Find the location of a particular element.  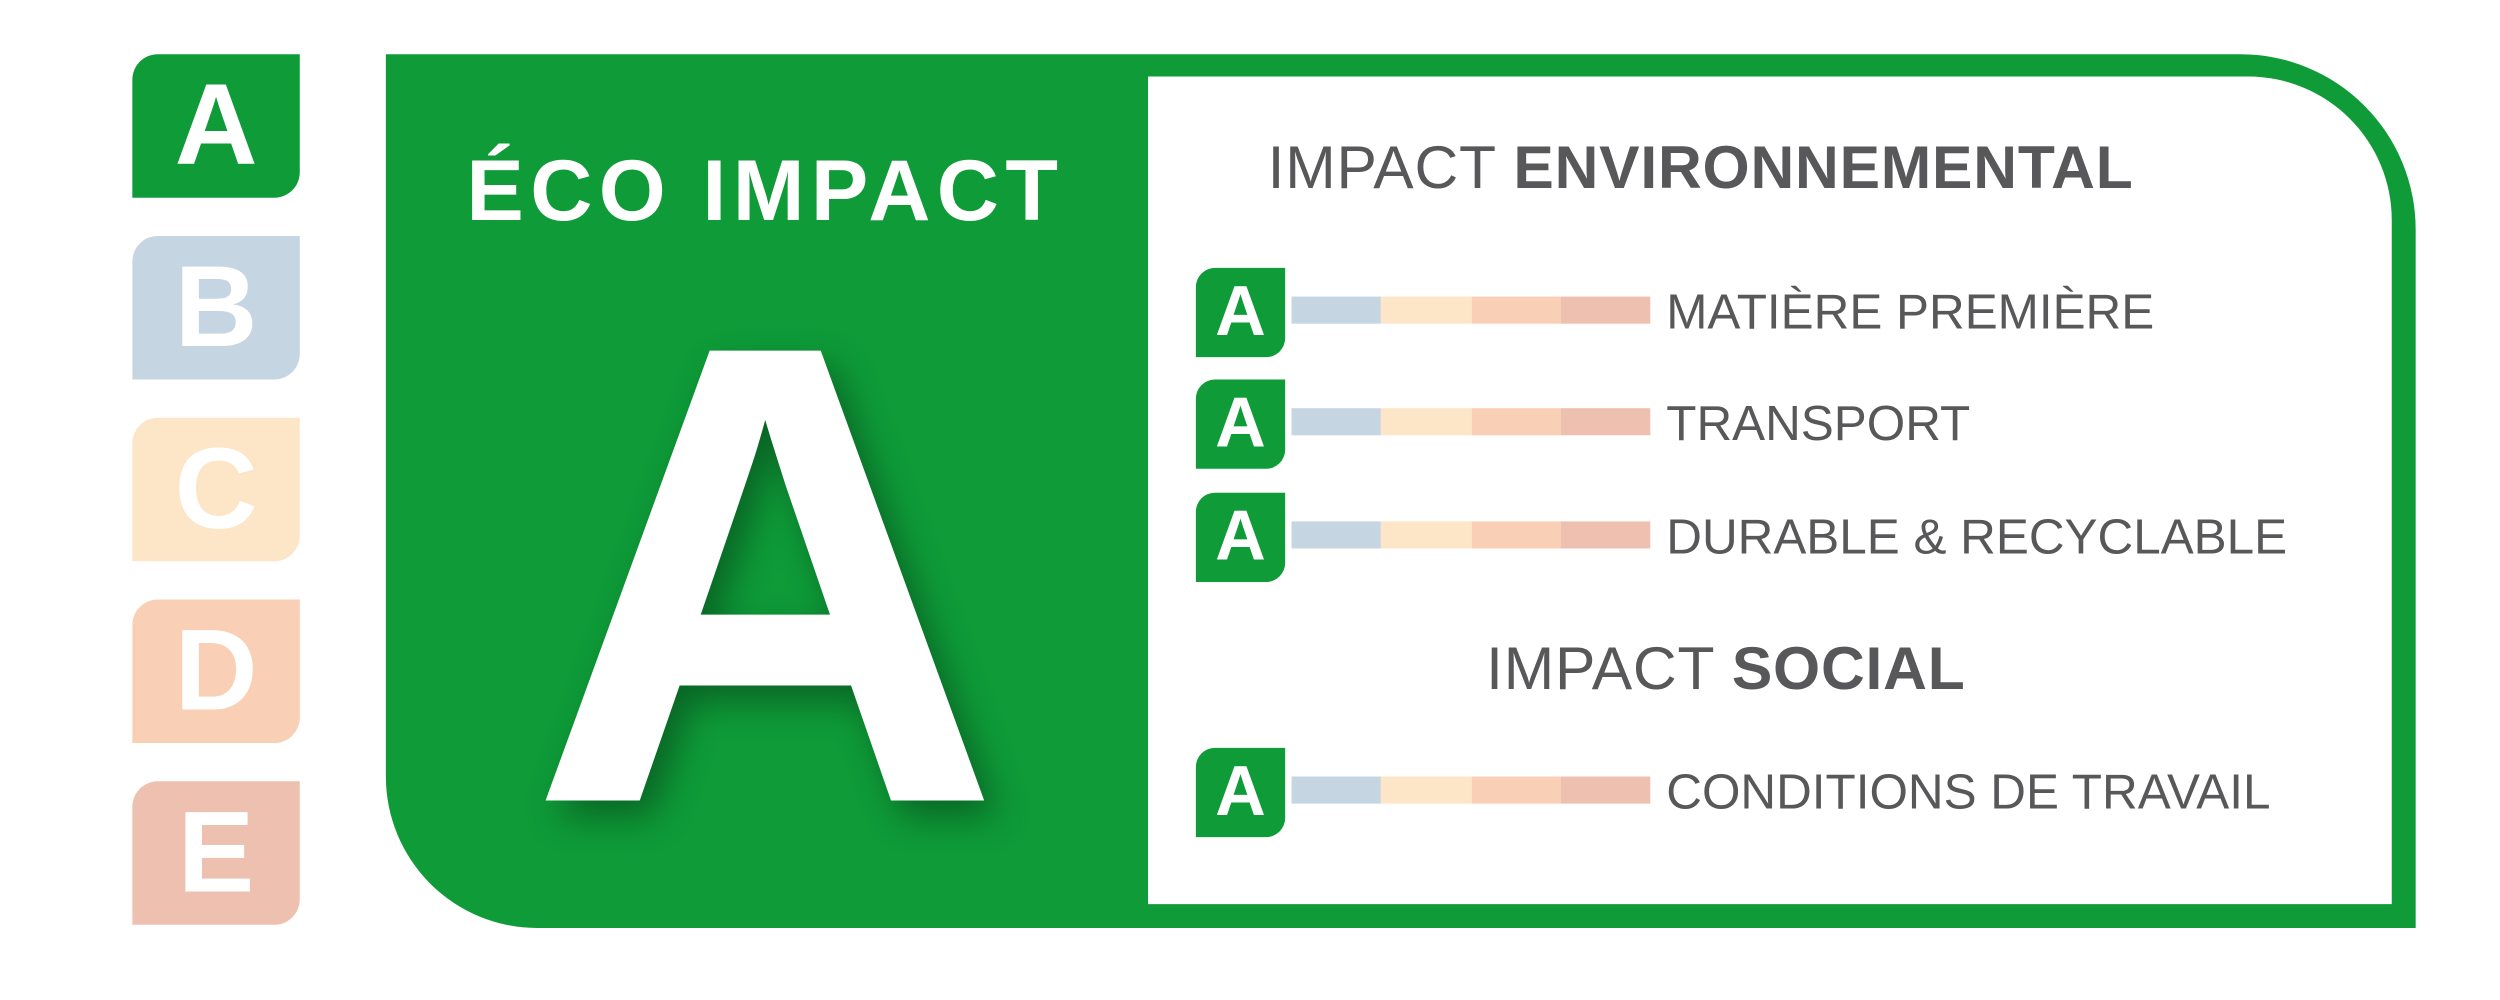

environmental-heading: IMPACT ENVIRONNEMENTAL is located at coordinates (1701, 169).